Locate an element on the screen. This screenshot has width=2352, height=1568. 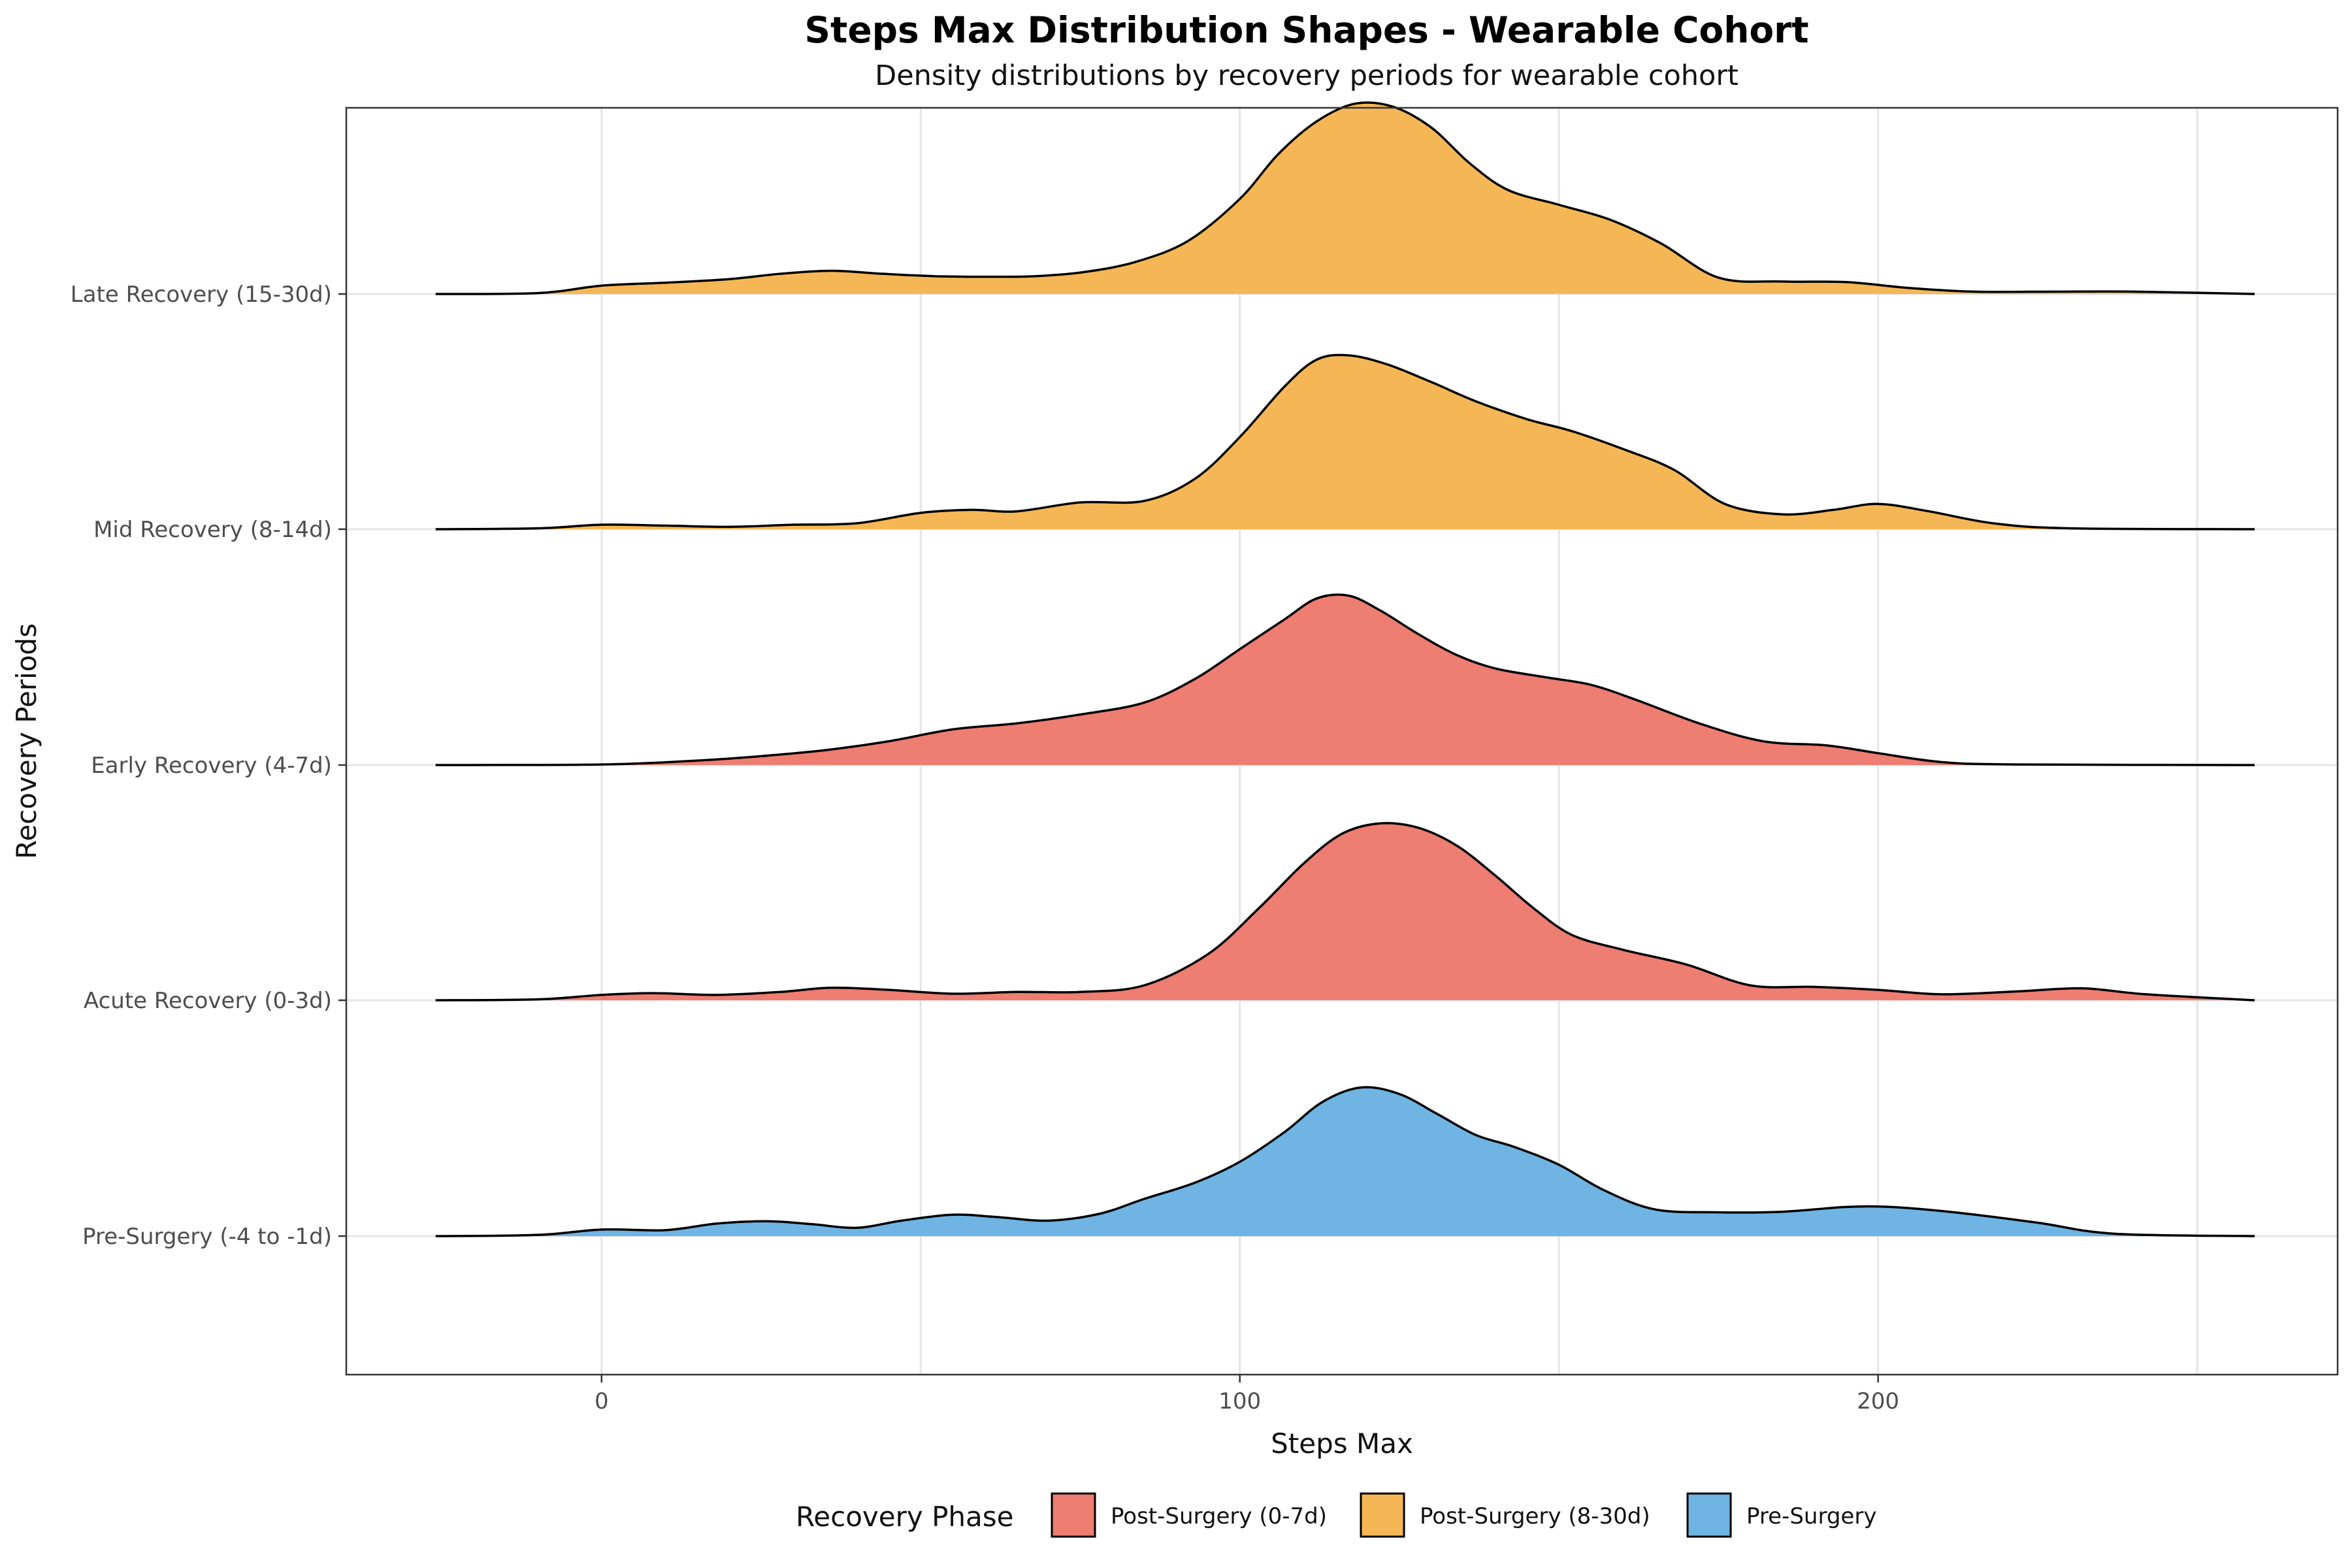
legend-label: Post-Surgery (0-7d) is located at coordinates (1219, 1516).